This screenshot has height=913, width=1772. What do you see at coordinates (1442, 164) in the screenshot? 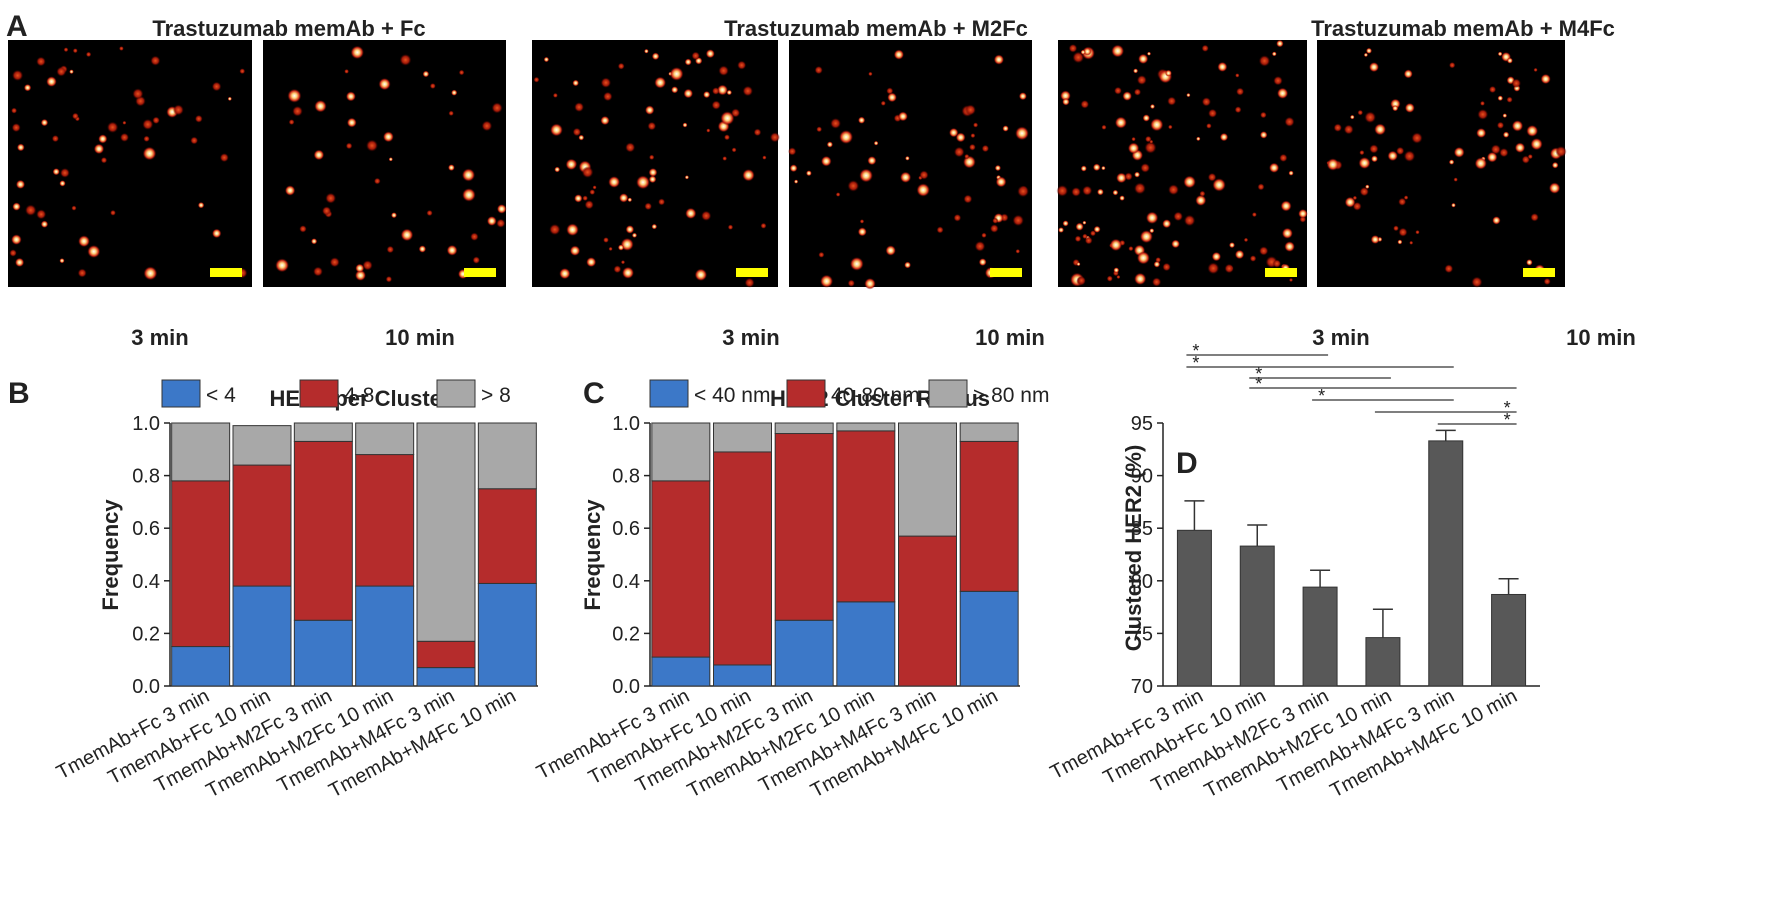
I see `micrograph-m4fc-10min` at bounding box center [1442, 164].